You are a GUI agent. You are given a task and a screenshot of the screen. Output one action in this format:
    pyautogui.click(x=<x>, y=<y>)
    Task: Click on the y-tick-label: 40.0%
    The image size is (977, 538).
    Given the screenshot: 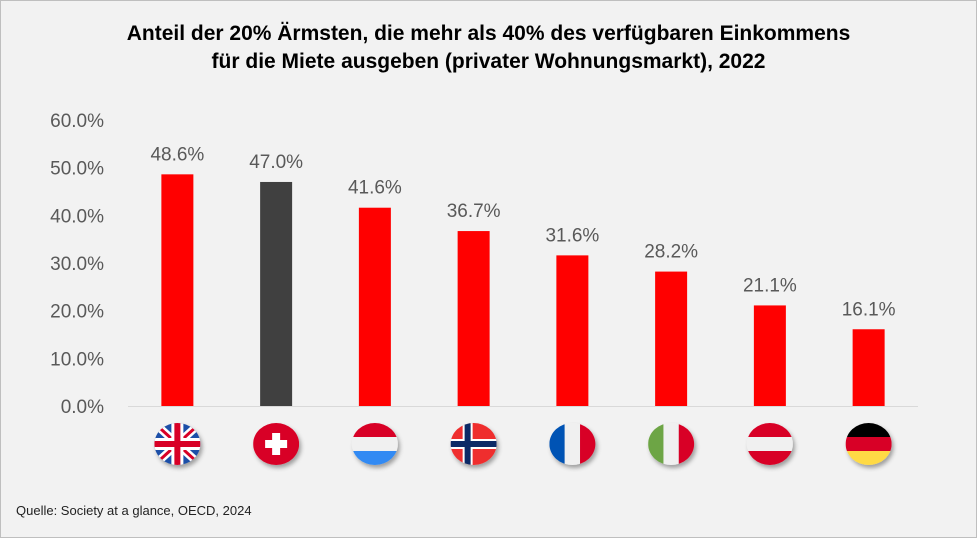 What is the action you would take?
    pyautogui.click(x=77, y=216)
    